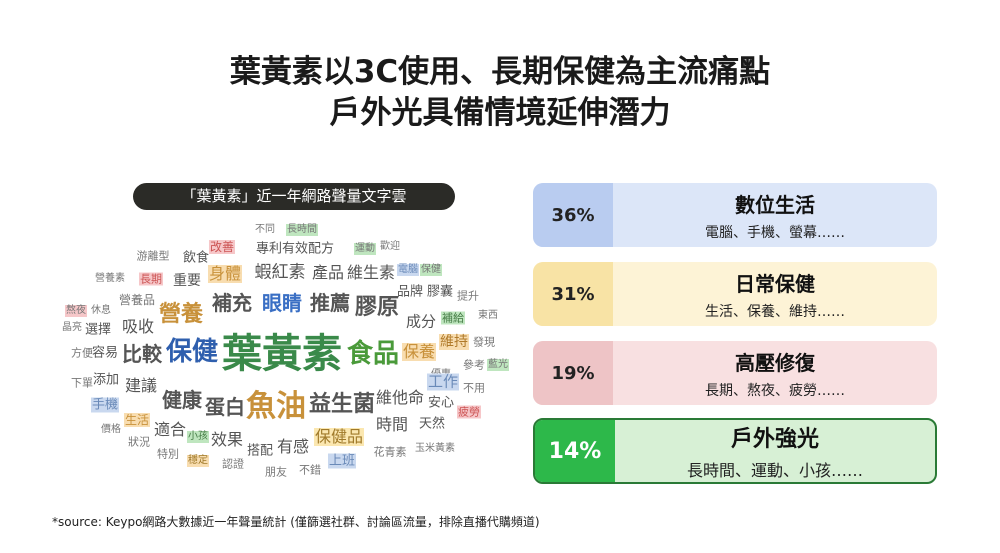 The width and height of the screenshot is (1000, 553). What do you see at coordinates (137, 420) in the screenshot?
I see `cloud-word: 生活` at bounding box center [137, 420].